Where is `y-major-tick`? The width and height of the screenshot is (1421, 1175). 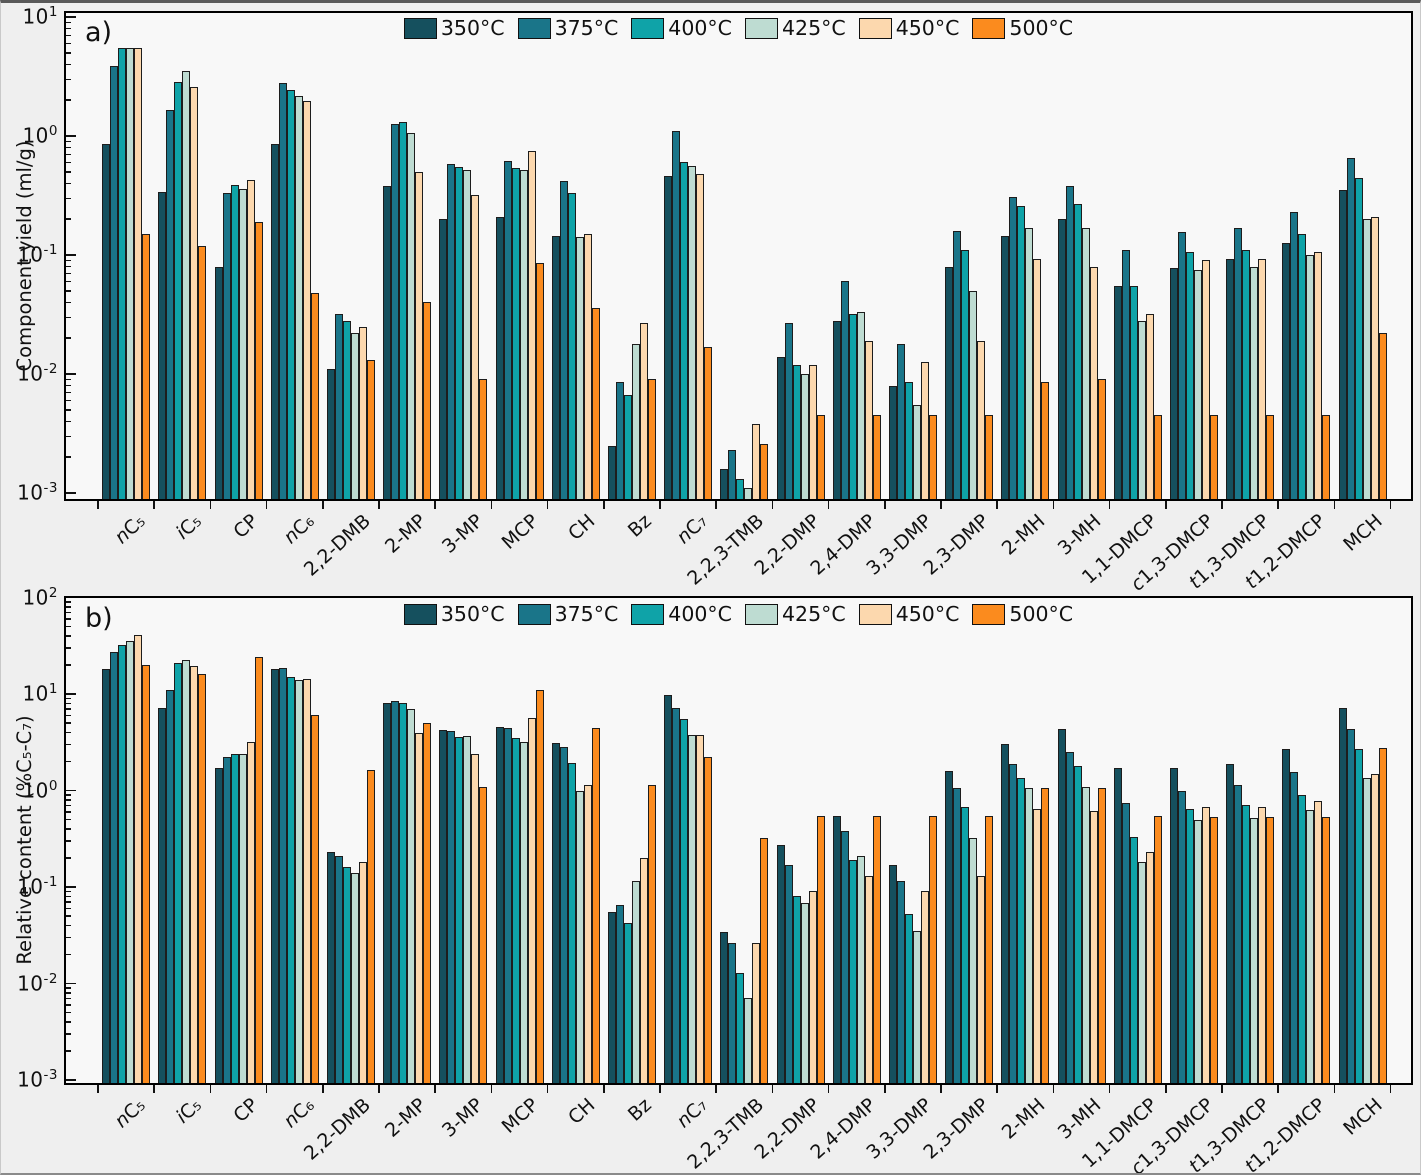 y-major-tick is located at coordinates (71, 1080).